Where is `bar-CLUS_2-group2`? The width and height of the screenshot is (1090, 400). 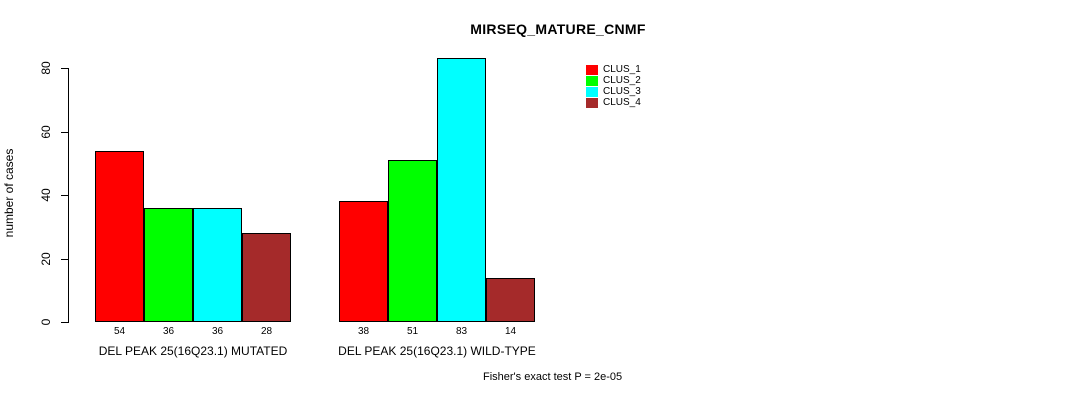
bar-CLUS_2-group2 is located at coordinates (412, 241).